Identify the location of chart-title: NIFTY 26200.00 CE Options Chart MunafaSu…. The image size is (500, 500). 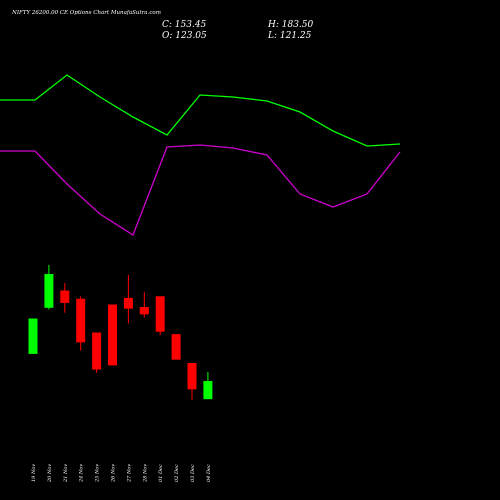
(86, 13).